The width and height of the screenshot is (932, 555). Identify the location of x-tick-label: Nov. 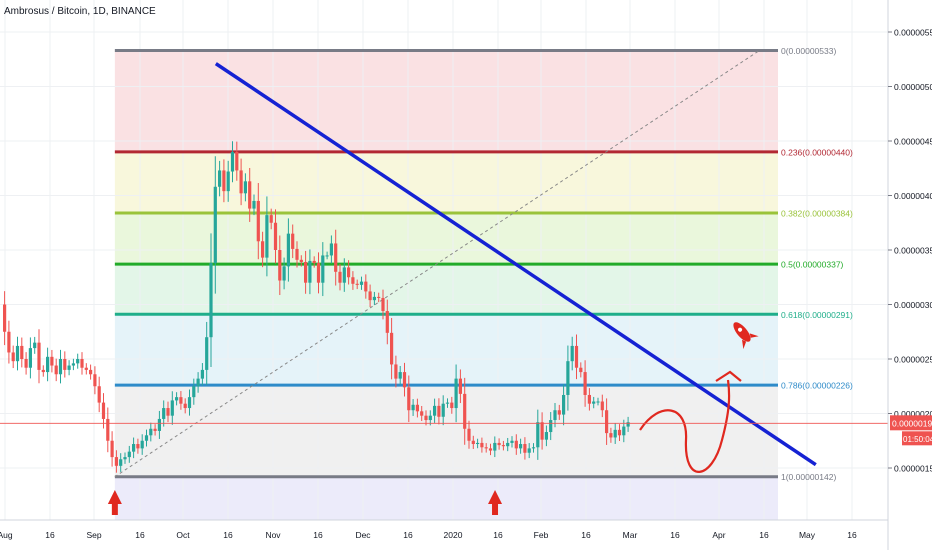
(273, 535).